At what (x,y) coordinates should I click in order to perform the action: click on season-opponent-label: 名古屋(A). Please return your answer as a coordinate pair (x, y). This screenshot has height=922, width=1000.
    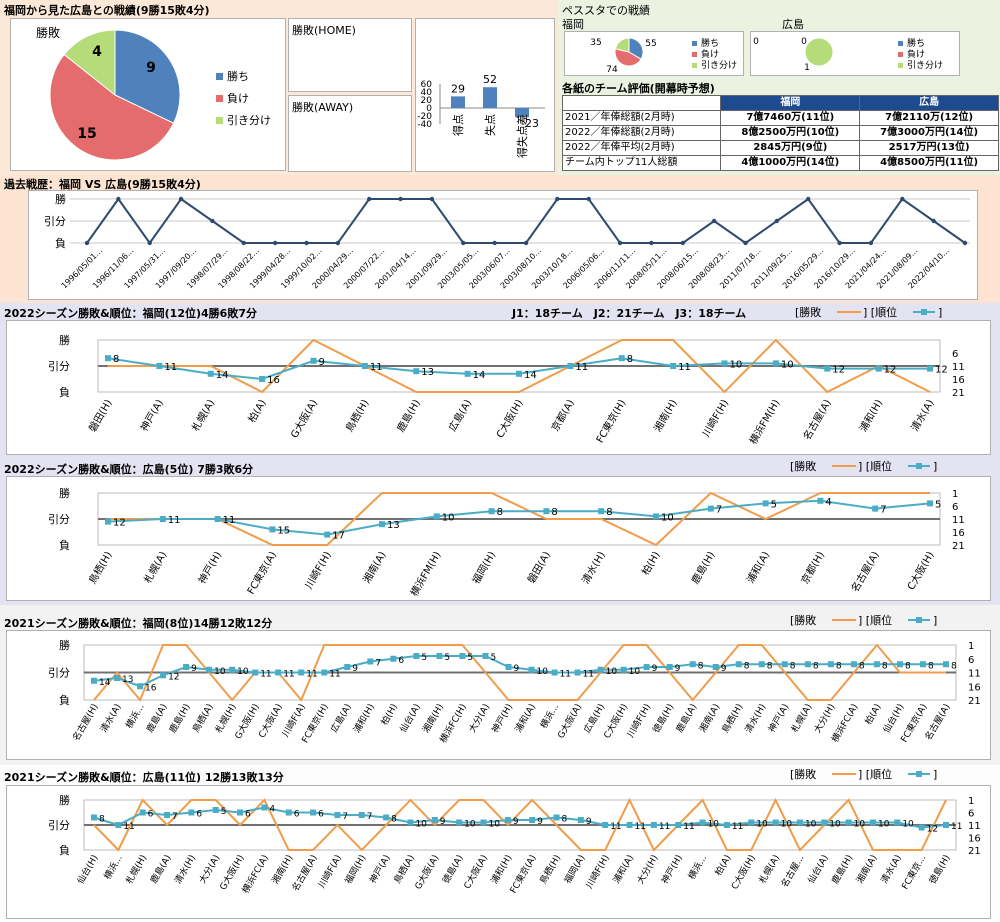
    Looking at the image, I should click on (817, 419).